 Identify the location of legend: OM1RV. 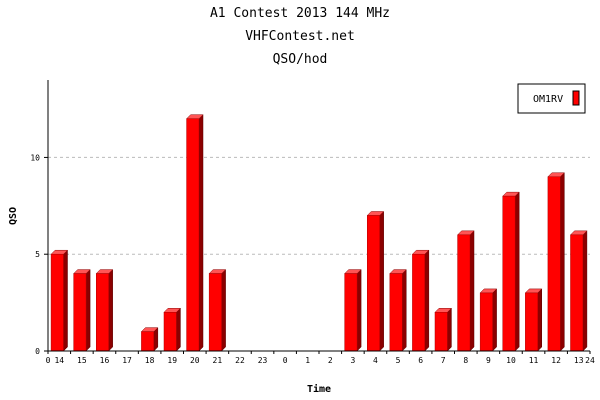
(551, 98).